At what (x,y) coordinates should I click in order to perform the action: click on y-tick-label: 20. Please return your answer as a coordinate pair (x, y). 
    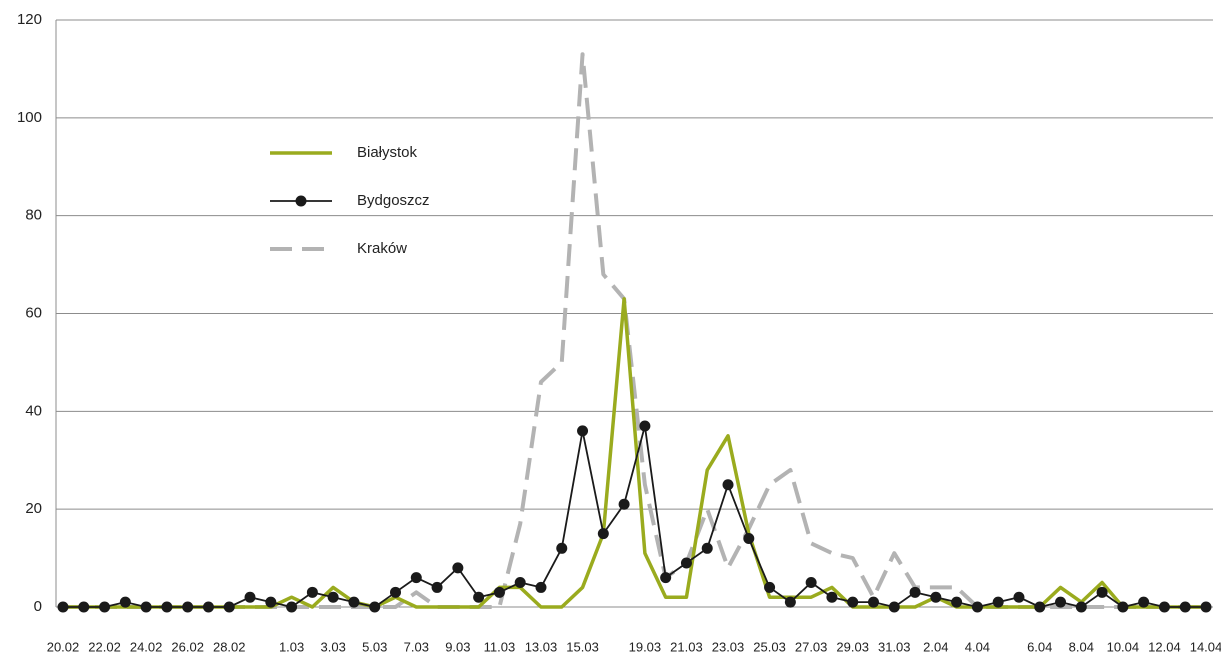
    Looking at the image, I should click on (33, 508).